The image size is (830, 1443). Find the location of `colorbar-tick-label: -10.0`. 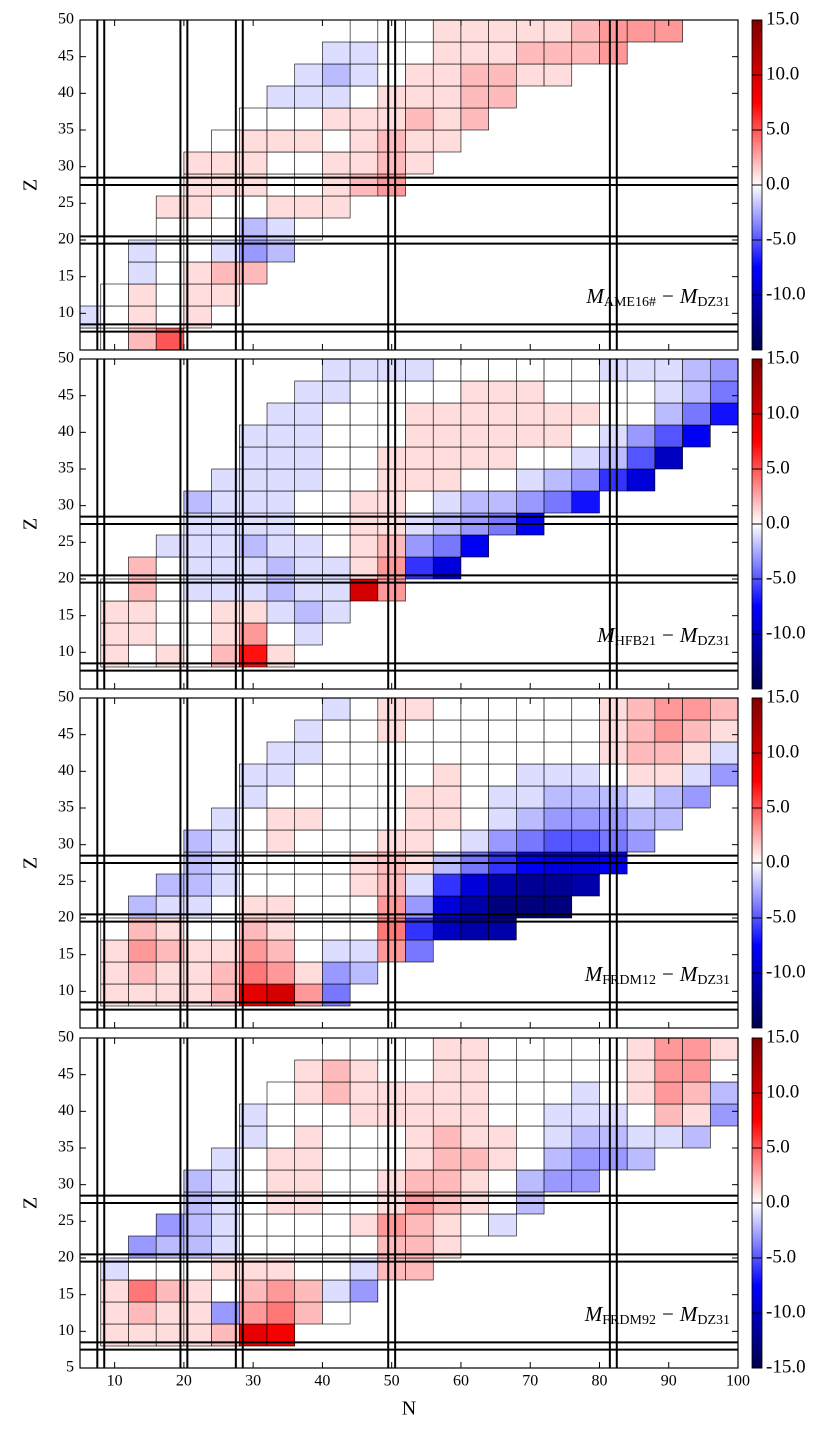

colorbar-tick-label: -10.0 is located at coordinates (786, 632).